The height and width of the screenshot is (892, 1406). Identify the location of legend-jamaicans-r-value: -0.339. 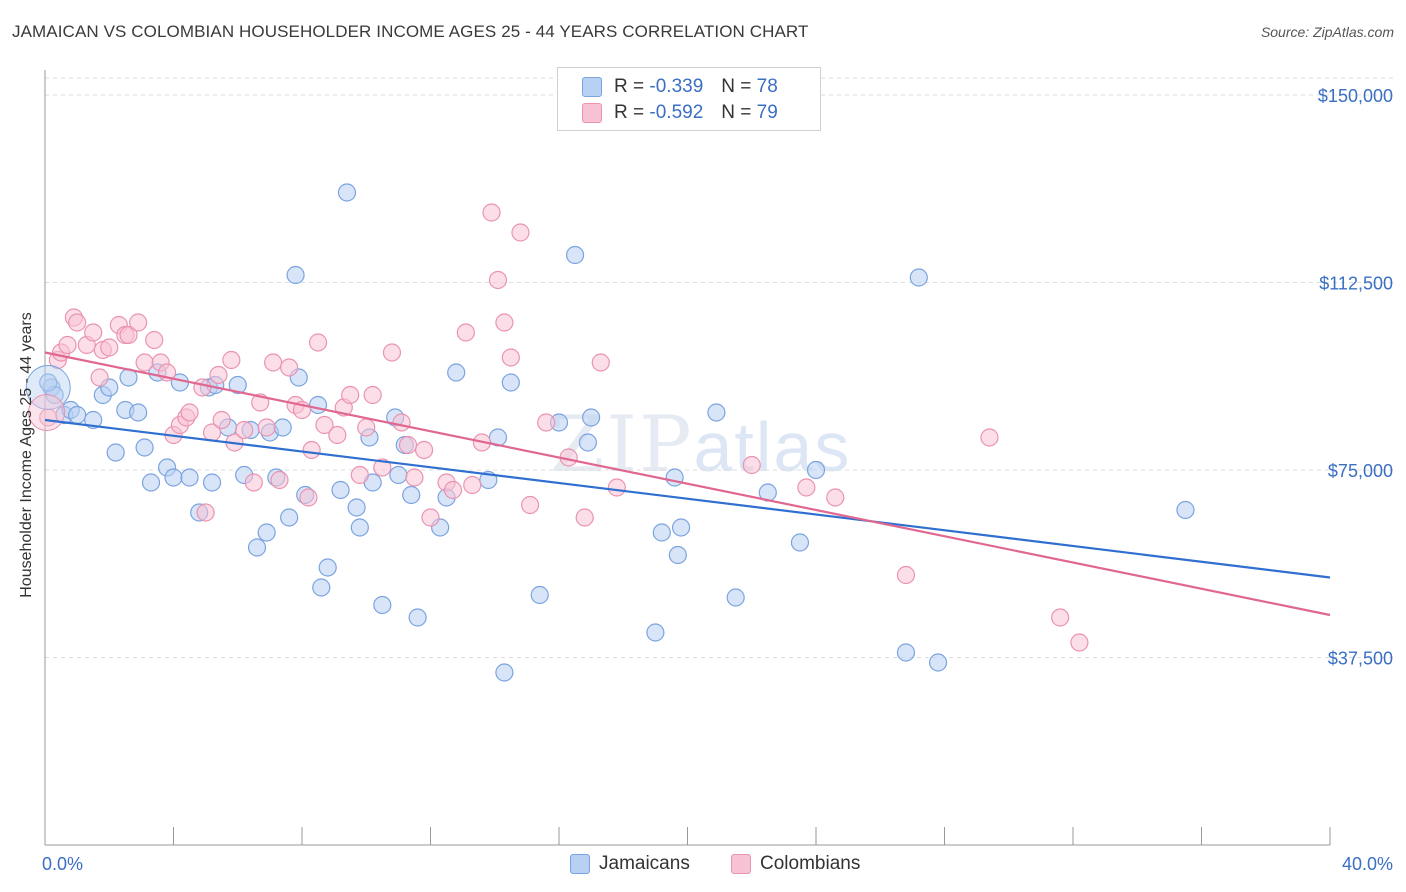
(676, 86).